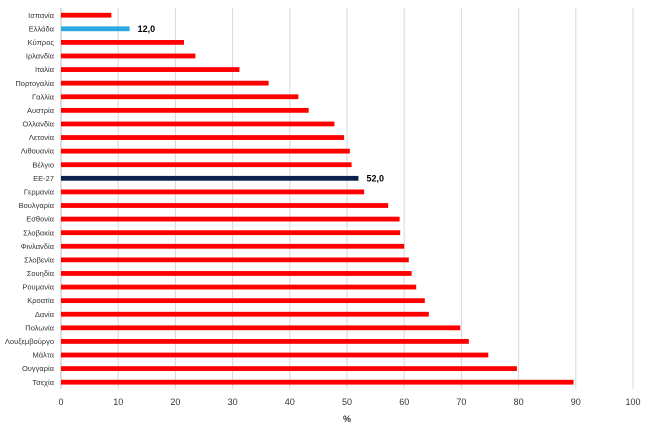  Describe the element at coordinates (347, 419) in the screenshot. I see `x-axis-title: %` at that location.